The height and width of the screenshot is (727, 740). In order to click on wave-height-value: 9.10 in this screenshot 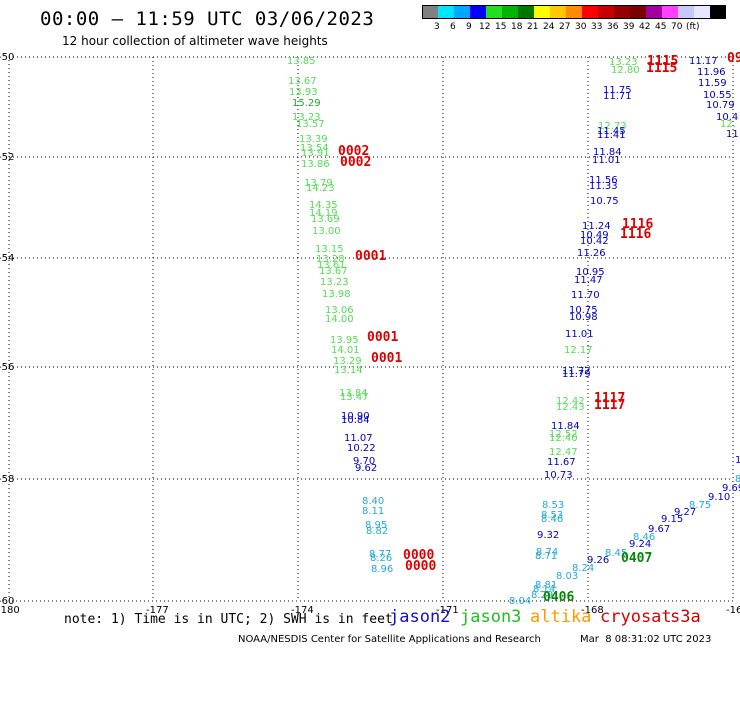, I will do `click(719, 497)`.